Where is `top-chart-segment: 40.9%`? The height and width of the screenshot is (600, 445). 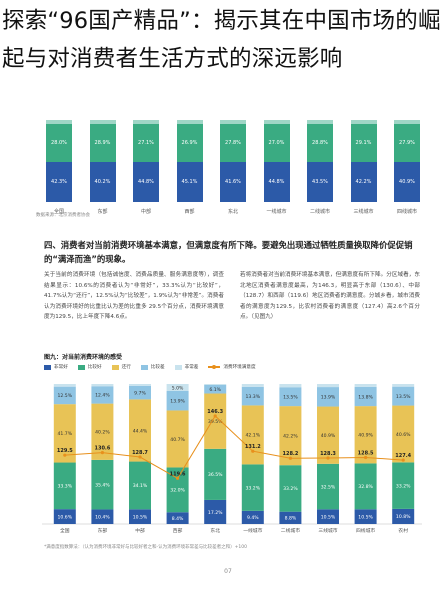 top-chart-segment: 40.9% is located at coordinates (407, 182).